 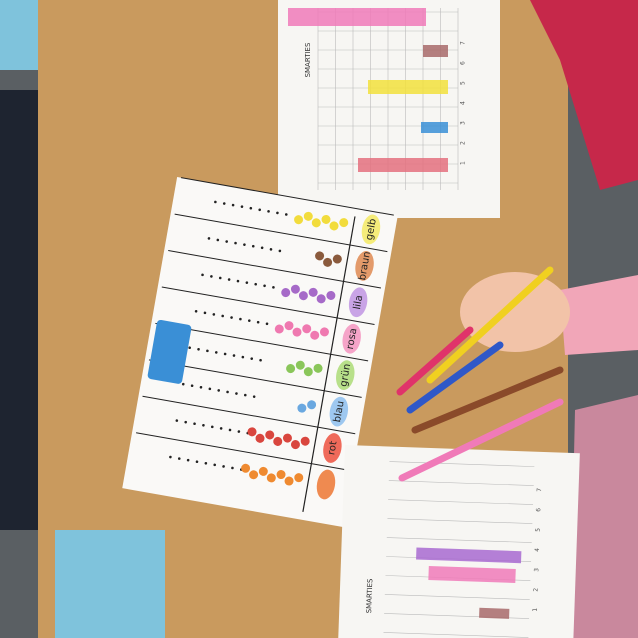 I want to click on color-label: rosa, so click(x=352, y=338).